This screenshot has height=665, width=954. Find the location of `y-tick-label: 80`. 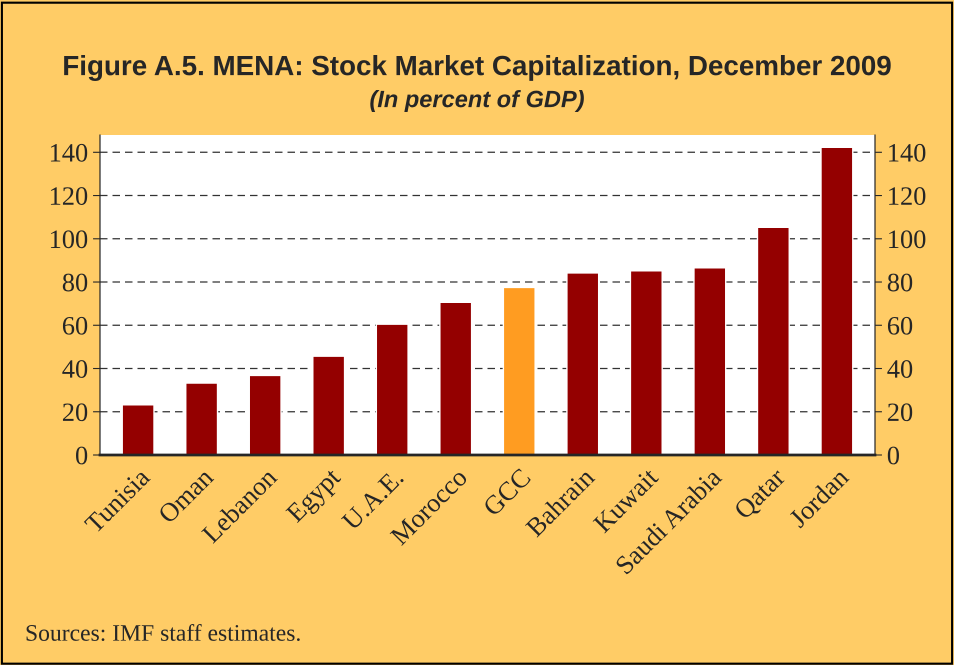

y-tick-label: 80 is located at coordinates (75, 283).